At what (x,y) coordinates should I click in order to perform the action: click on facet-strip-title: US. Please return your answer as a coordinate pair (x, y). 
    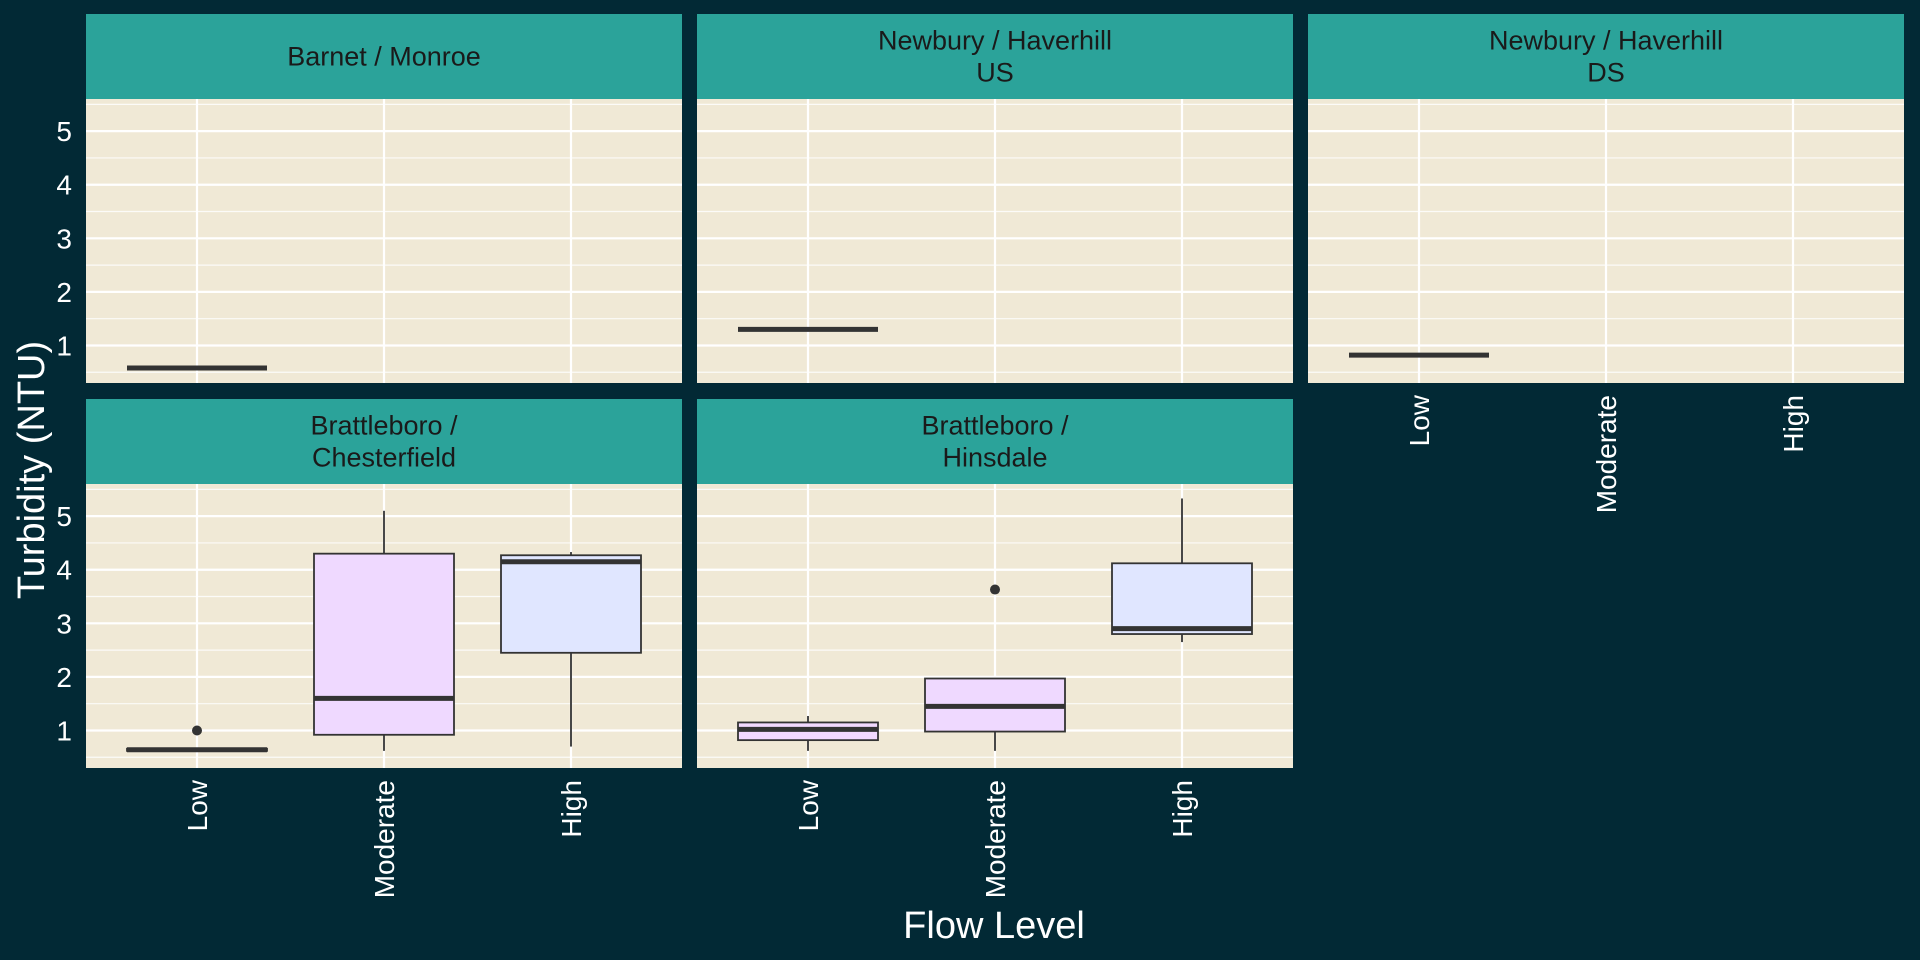
    Looking at the image, I should click on (995, 73).